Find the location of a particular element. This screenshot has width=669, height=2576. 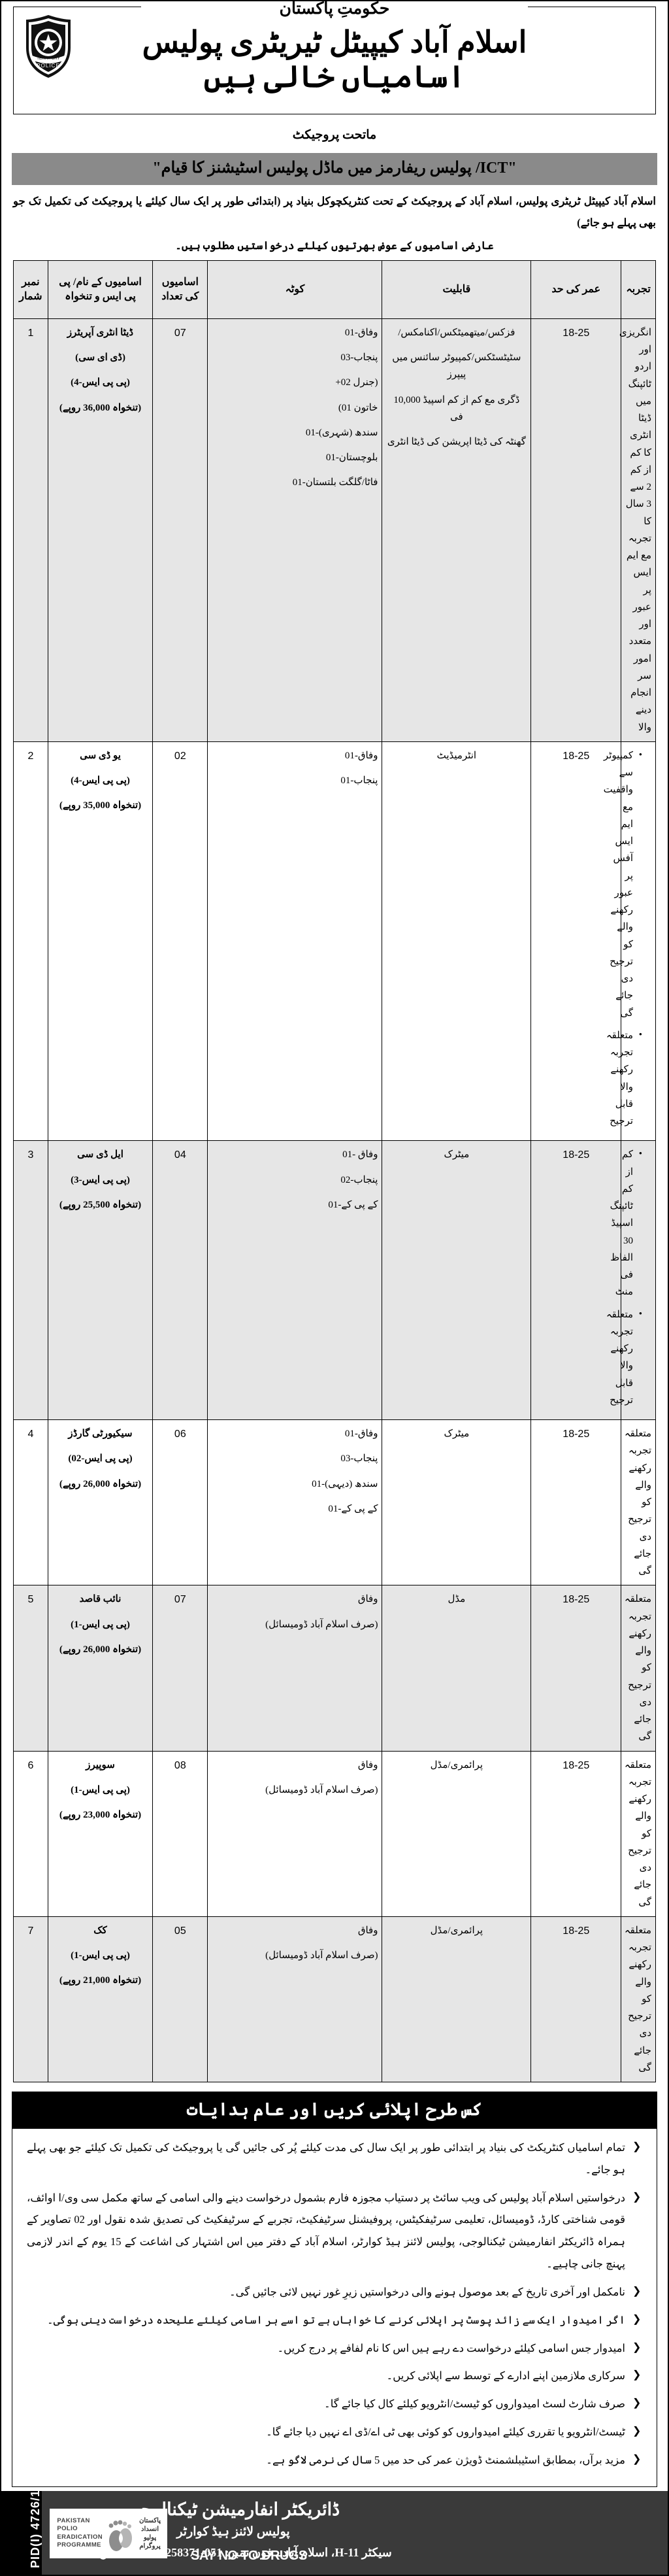

th-count: اسامیوں کی تعداد is located at coordinates (180, 289).